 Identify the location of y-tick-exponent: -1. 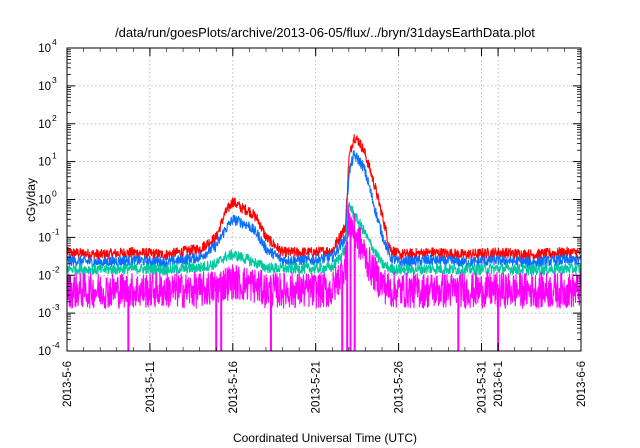
(56, 231).